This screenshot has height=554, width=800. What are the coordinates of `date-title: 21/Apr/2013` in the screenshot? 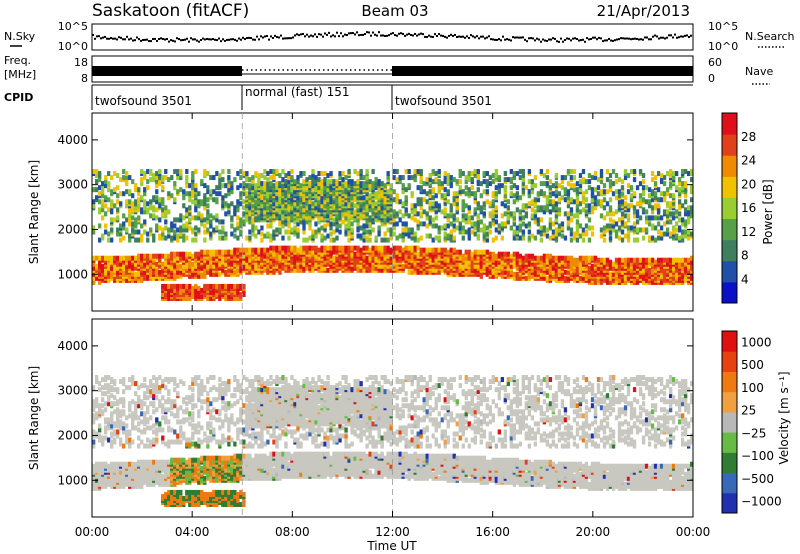 It's located at (643, 11).